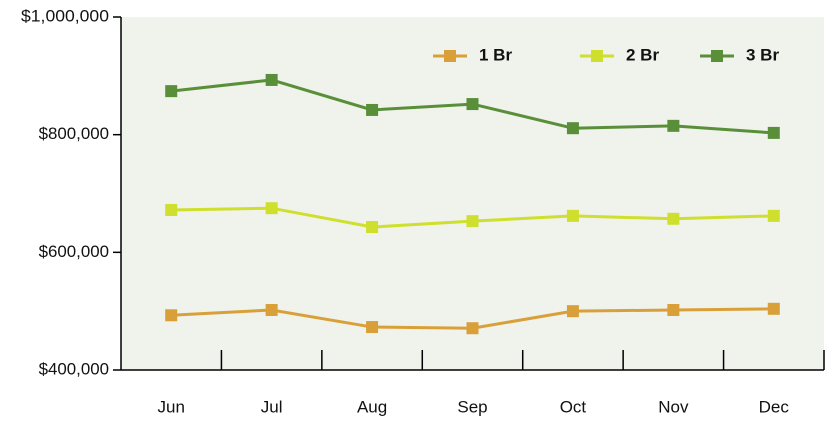 This screenshot has height=421, width=826. Describe the element at coordinates (74, 251) in the screenshot. I see `y-tick-label: $600,000` at that location.